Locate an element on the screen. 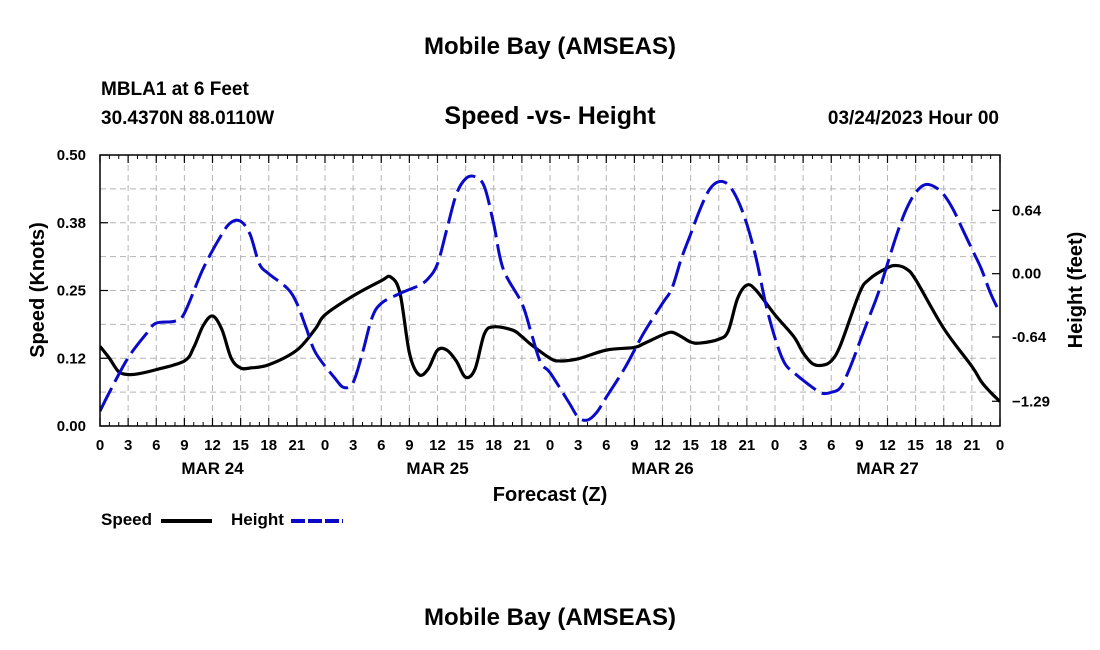  y-tick-label: 0.12 is located at coordinates (71, 358).